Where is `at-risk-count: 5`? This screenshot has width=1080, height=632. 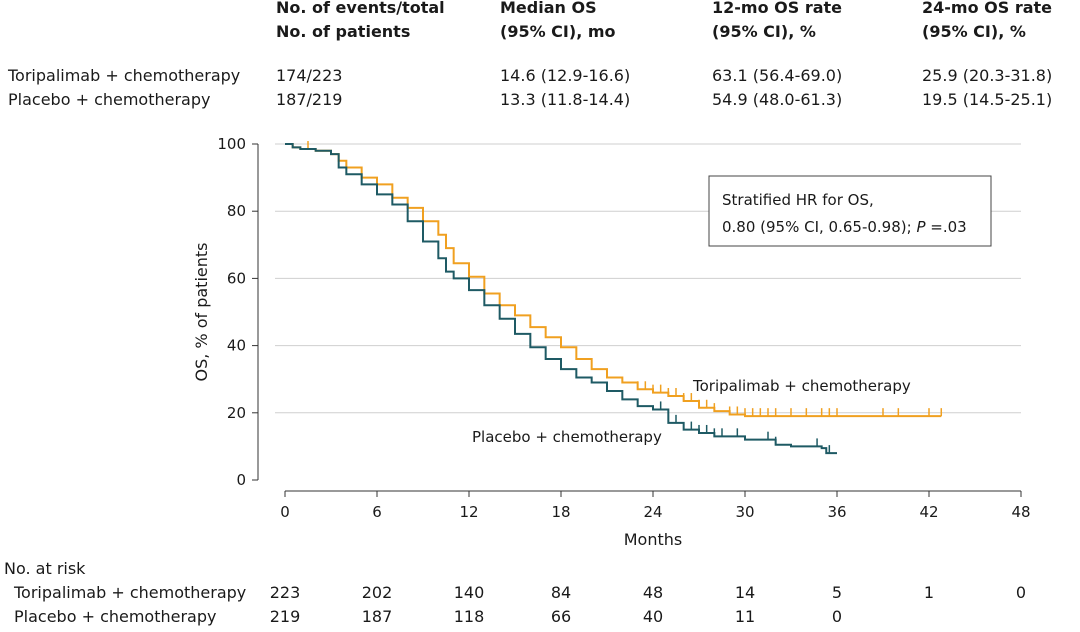
at-risk-count: 5 is located at coordinates (837, 592).